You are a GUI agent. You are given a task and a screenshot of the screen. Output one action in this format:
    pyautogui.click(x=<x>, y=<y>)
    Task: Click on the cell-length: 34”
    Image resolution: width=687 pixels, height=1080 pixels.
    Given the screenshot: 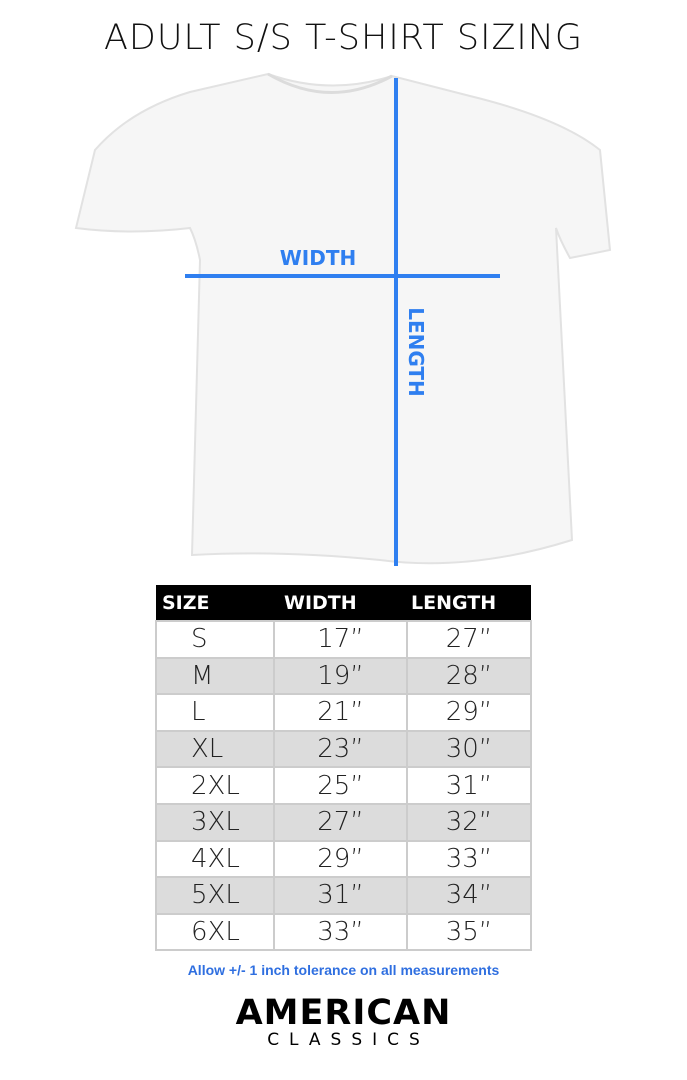 What is the action you would take?
    pyautogui.click(x=469, y=895)
    